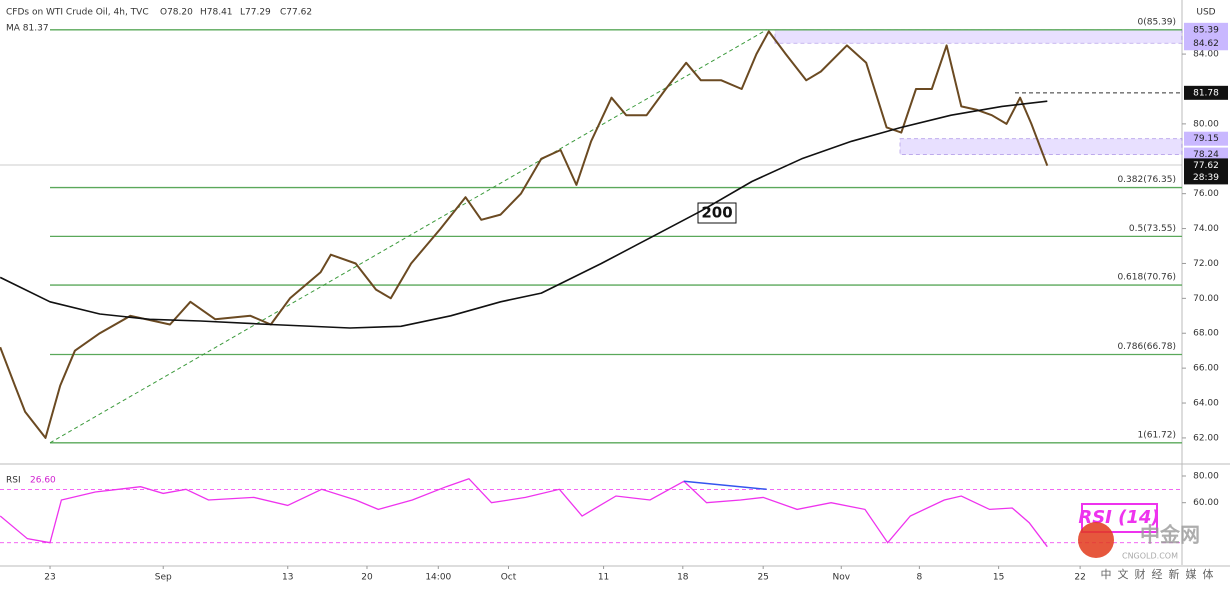  Describe the element at coordinates (1206, 334) in the screenshot. I see `y-tick-label: 68.00` at that location.